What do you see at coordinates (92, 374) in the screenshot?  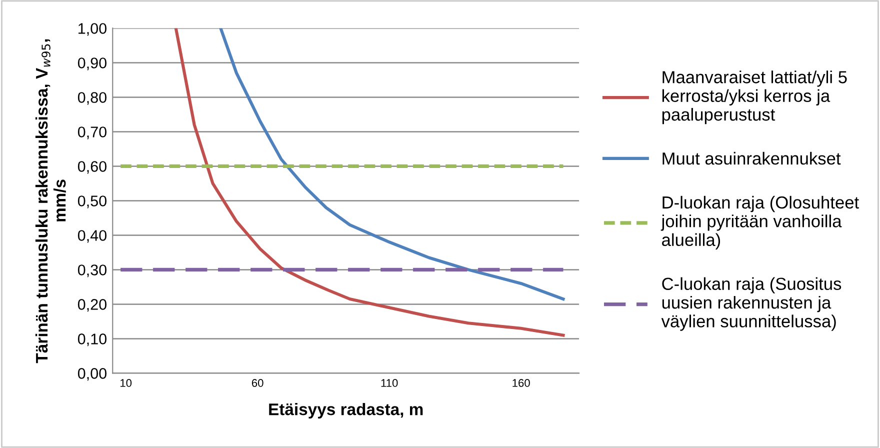 I see `y-tick-label: 0,00` at bounding box center [92, 374].